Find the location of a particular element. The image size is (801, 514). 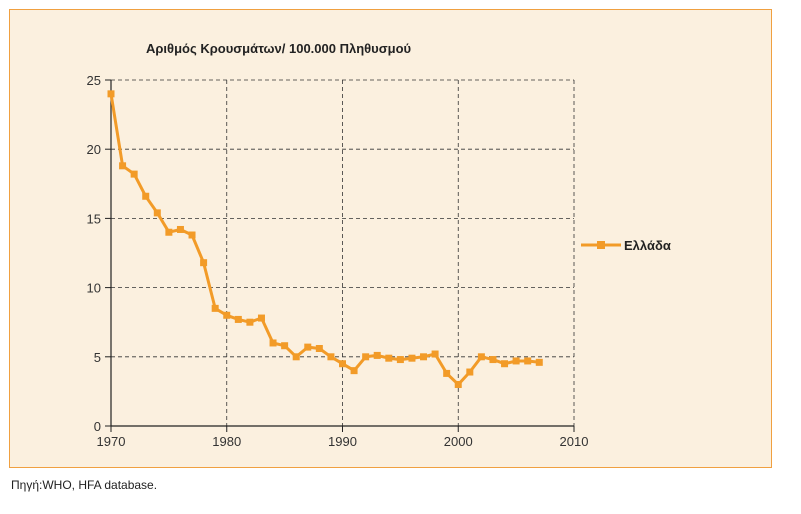

chart-title: Αριθμός Κρουσμάτων/ 100.000 Πληθυσμού is located at coordinates (279, 48).